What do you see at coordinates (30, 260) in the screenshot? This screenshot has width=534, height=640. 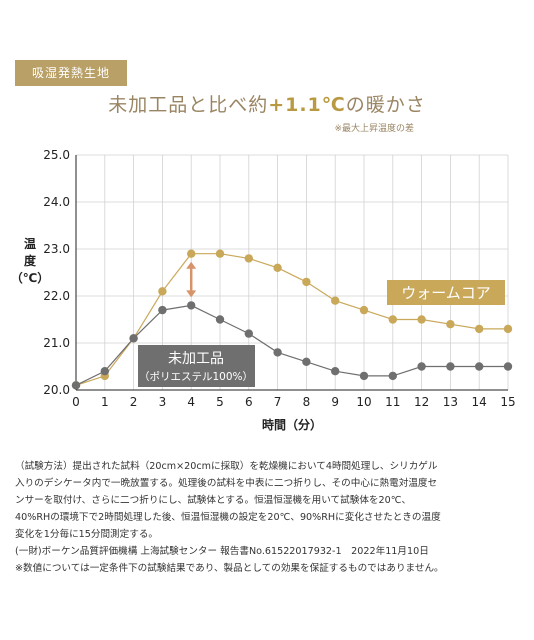 I see `y-axis-label: 度` at bounding box center [30, 260].